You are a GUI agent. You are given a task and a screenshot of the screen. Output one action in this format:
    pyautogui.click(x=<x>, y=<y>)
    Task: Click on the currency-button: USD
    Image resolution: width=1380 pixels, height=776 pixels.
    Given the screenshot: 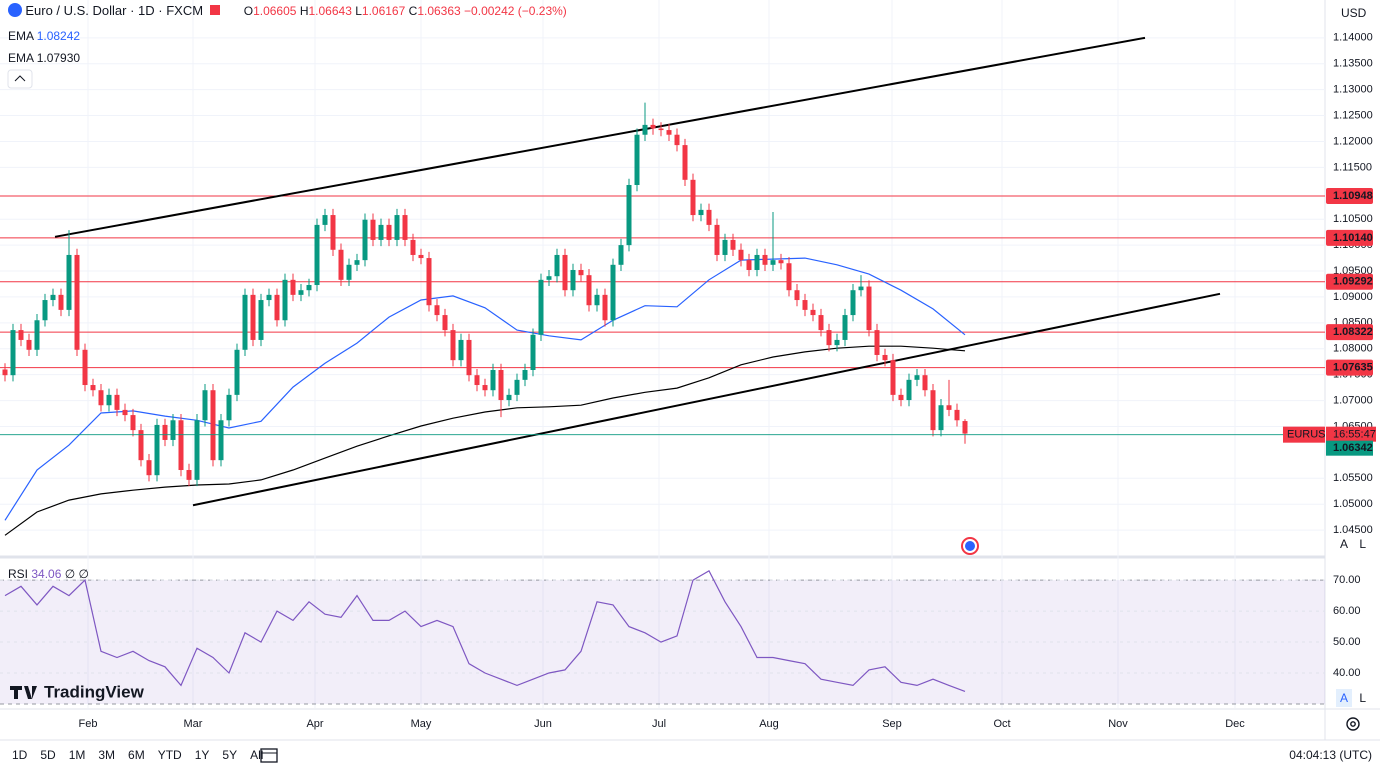 What is the action you would take?
    pyautogui.click(x=1354, y=13)
    